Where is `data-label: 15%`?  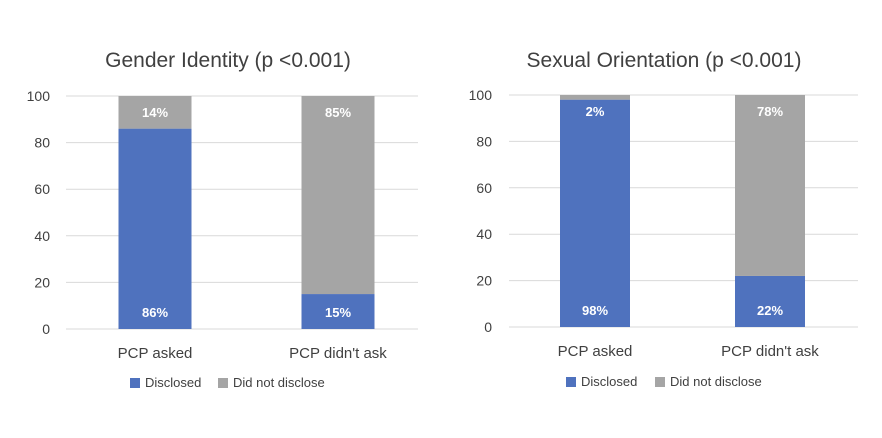
data-label: 15% is located at coordinates (338, 312).